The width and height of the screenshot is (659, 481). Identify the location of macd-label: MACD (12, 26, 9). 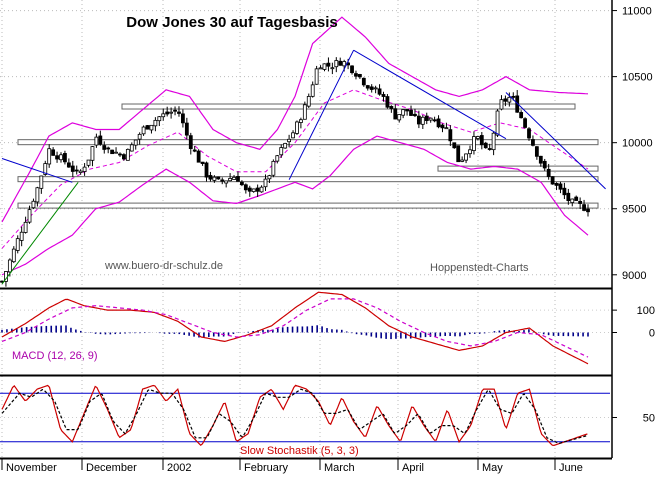
(55, 356).